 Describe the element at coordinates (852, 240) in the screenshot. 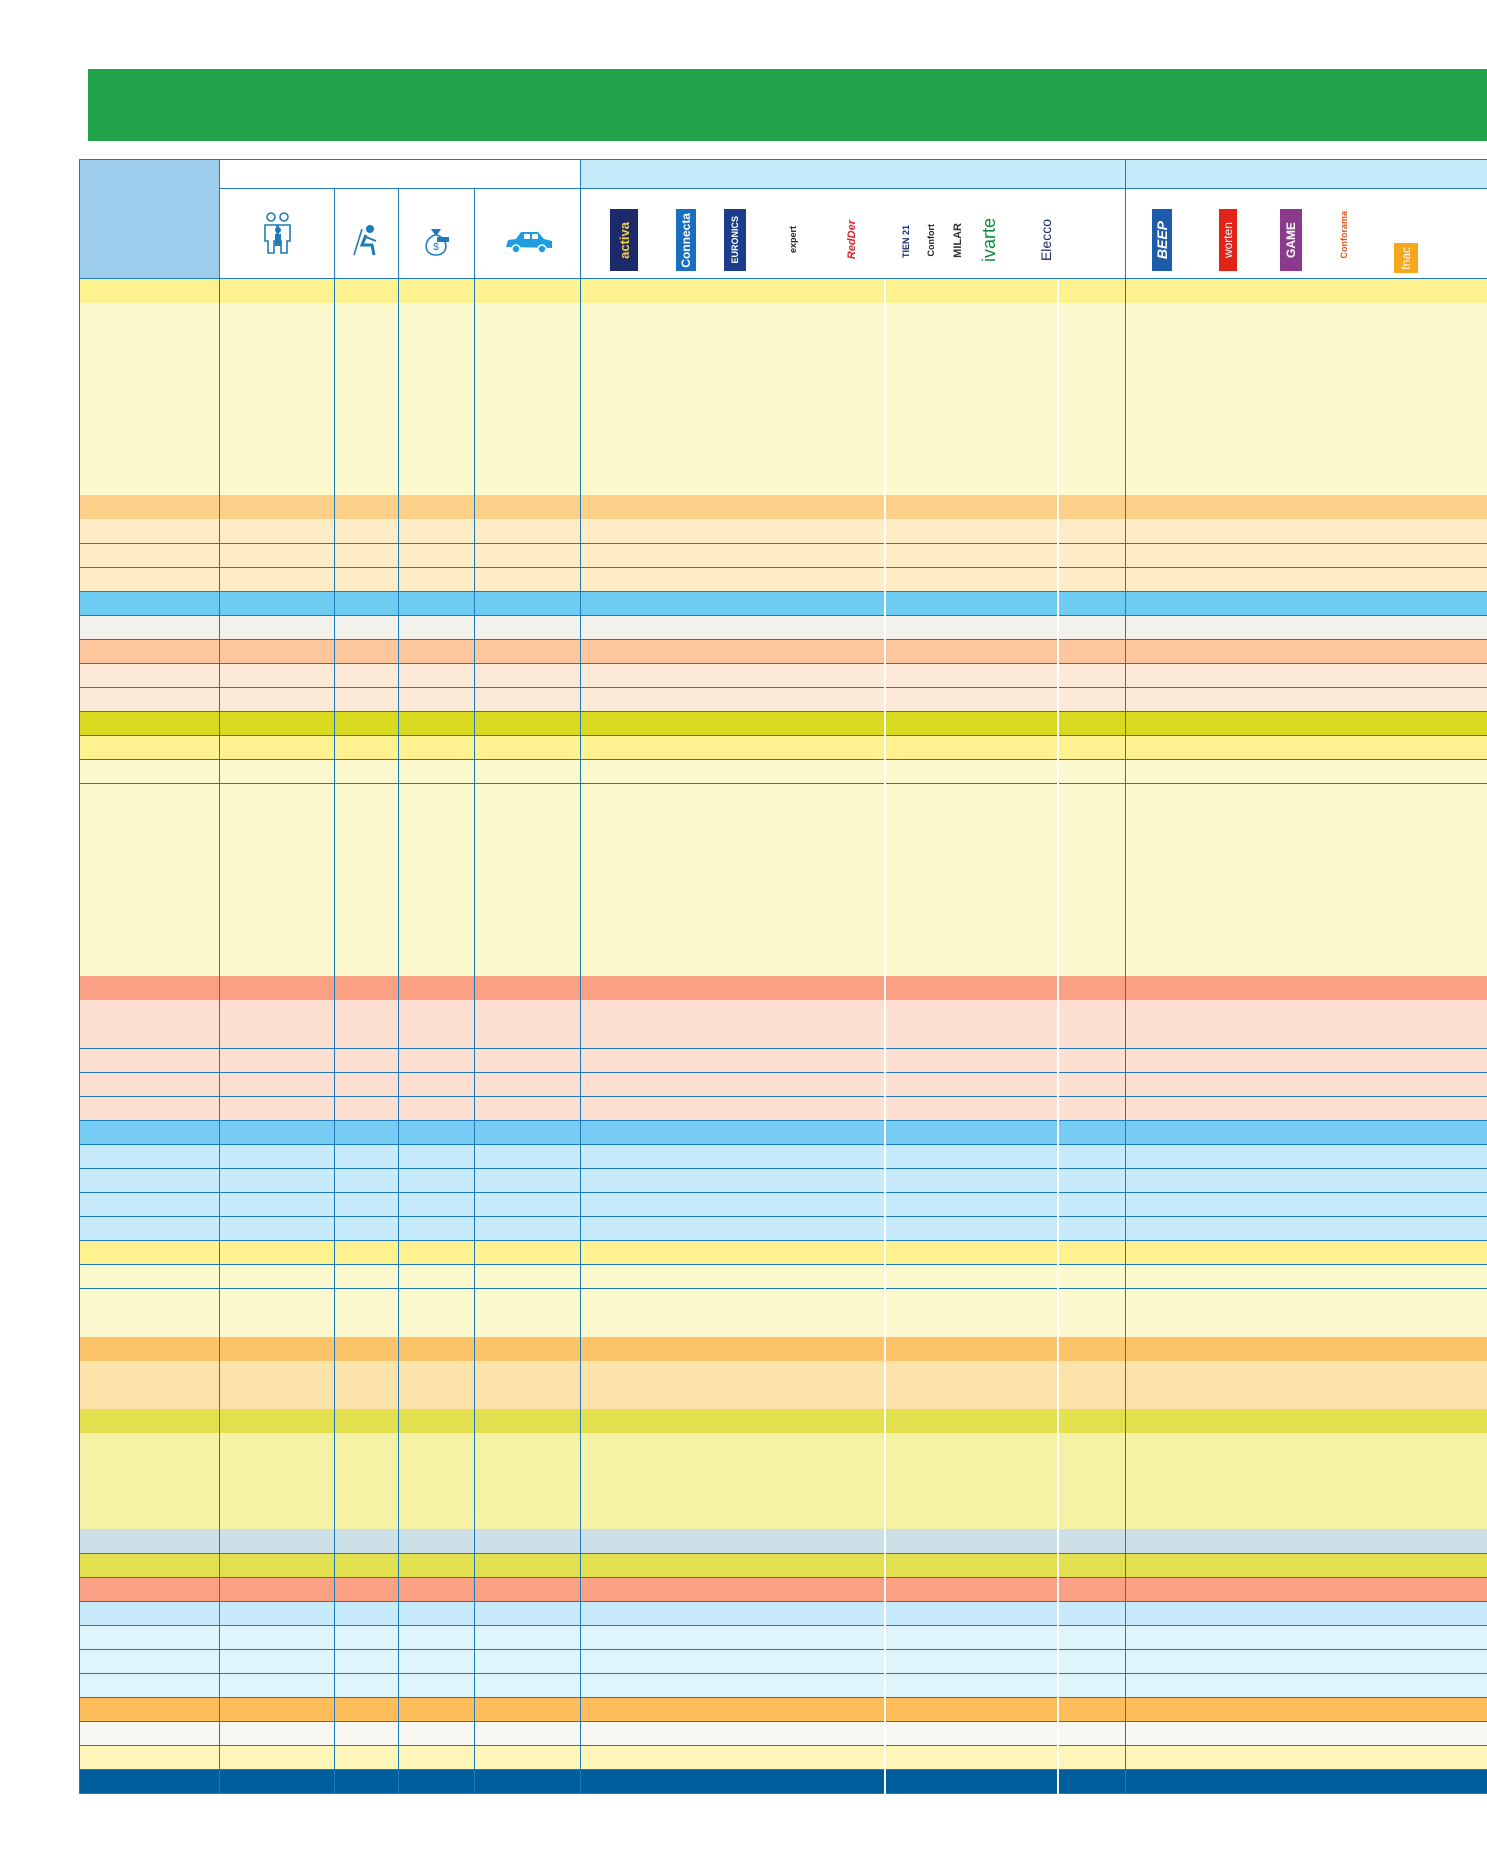

I see `redder-logo: RedDer` at that location.